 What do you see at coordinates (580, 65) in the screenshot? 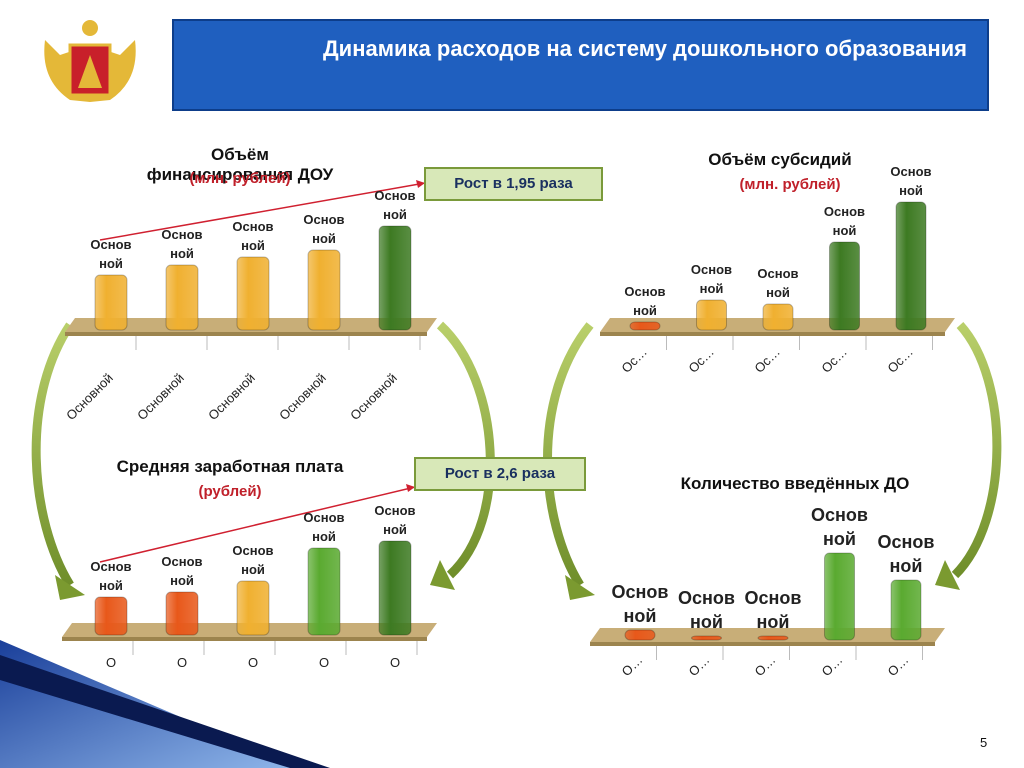
I see `header-box` at bounding box center [580, 65].